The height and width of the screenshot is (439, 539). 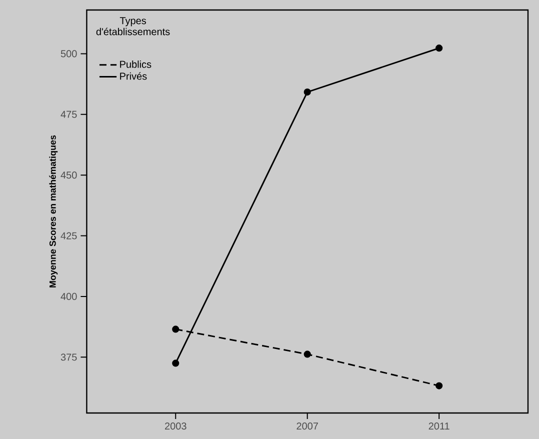 What do you see at coordinates (68, 175) in the screenshot?
I see `y-tick-label: 450` at bounding box center [68, 175].